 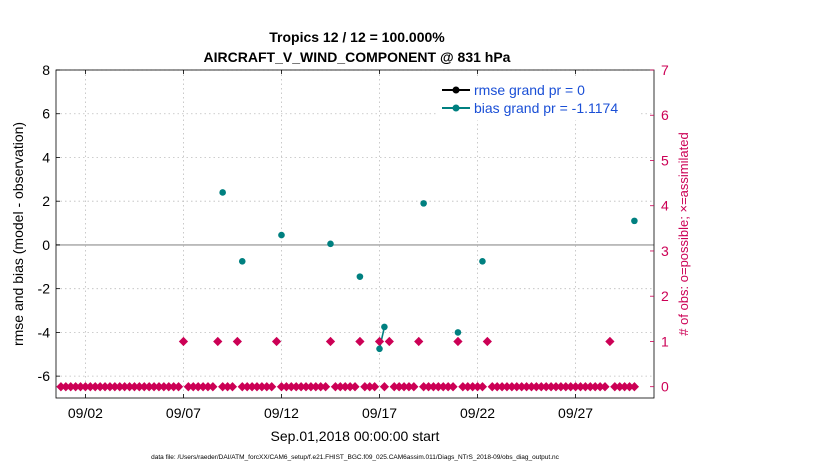 What do you see at coordinates (477, 413) in the screenshot?
I see `x-tick-label-4: 09/22` at bounding box center [477, 413].